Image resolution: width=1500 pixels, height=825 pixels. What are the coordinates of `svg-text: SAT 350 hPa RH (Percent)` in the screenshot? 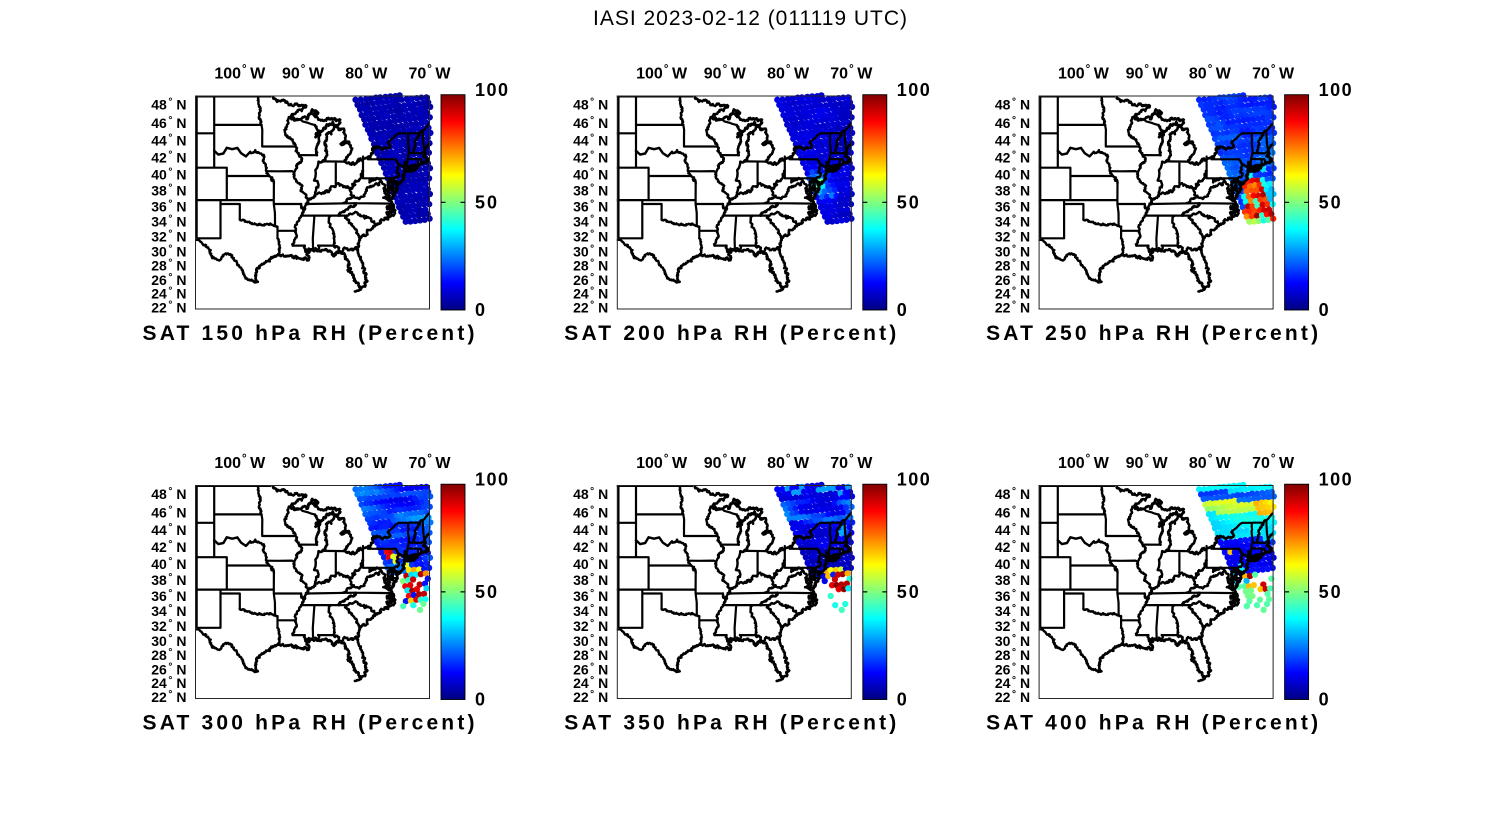 It's located at (730, 723).